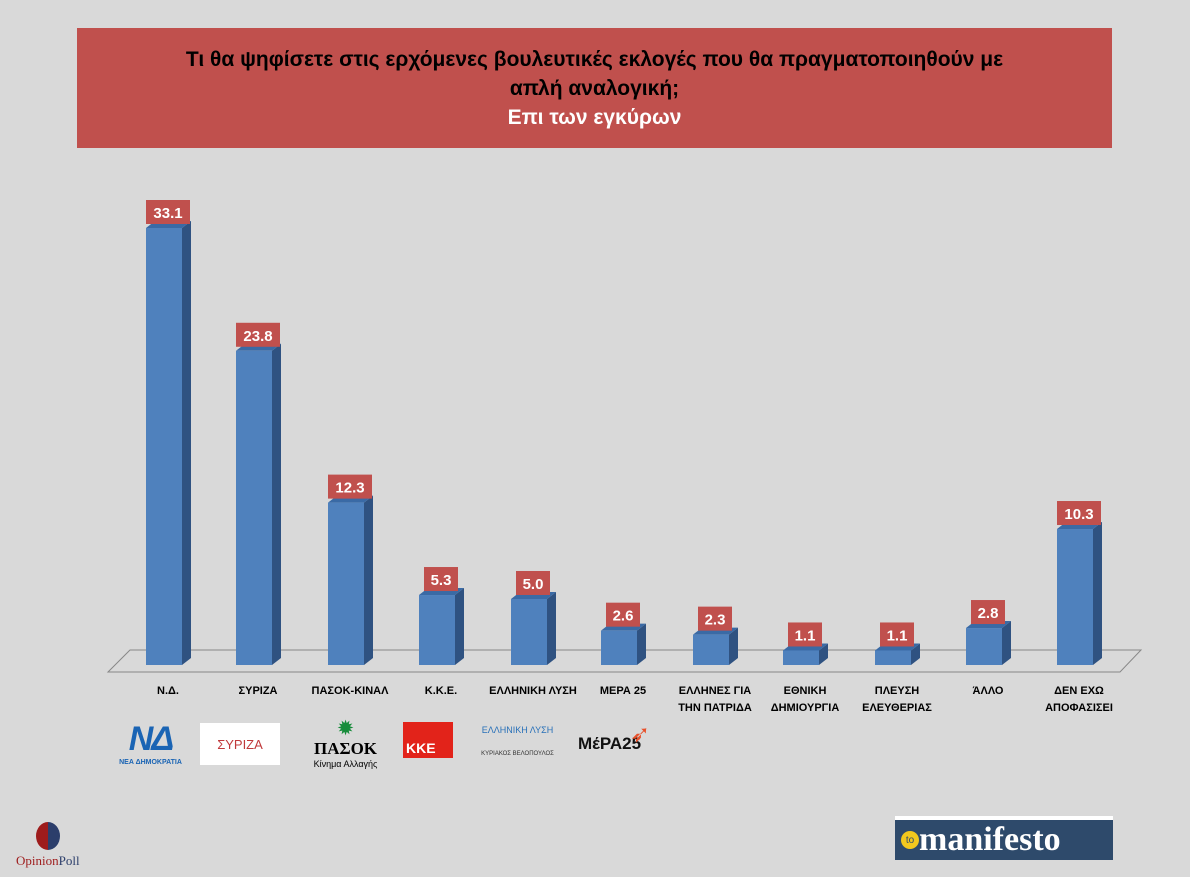  I want to click on syriza-logo: ΣΥΡΙΖΑ, so click(240, 744).